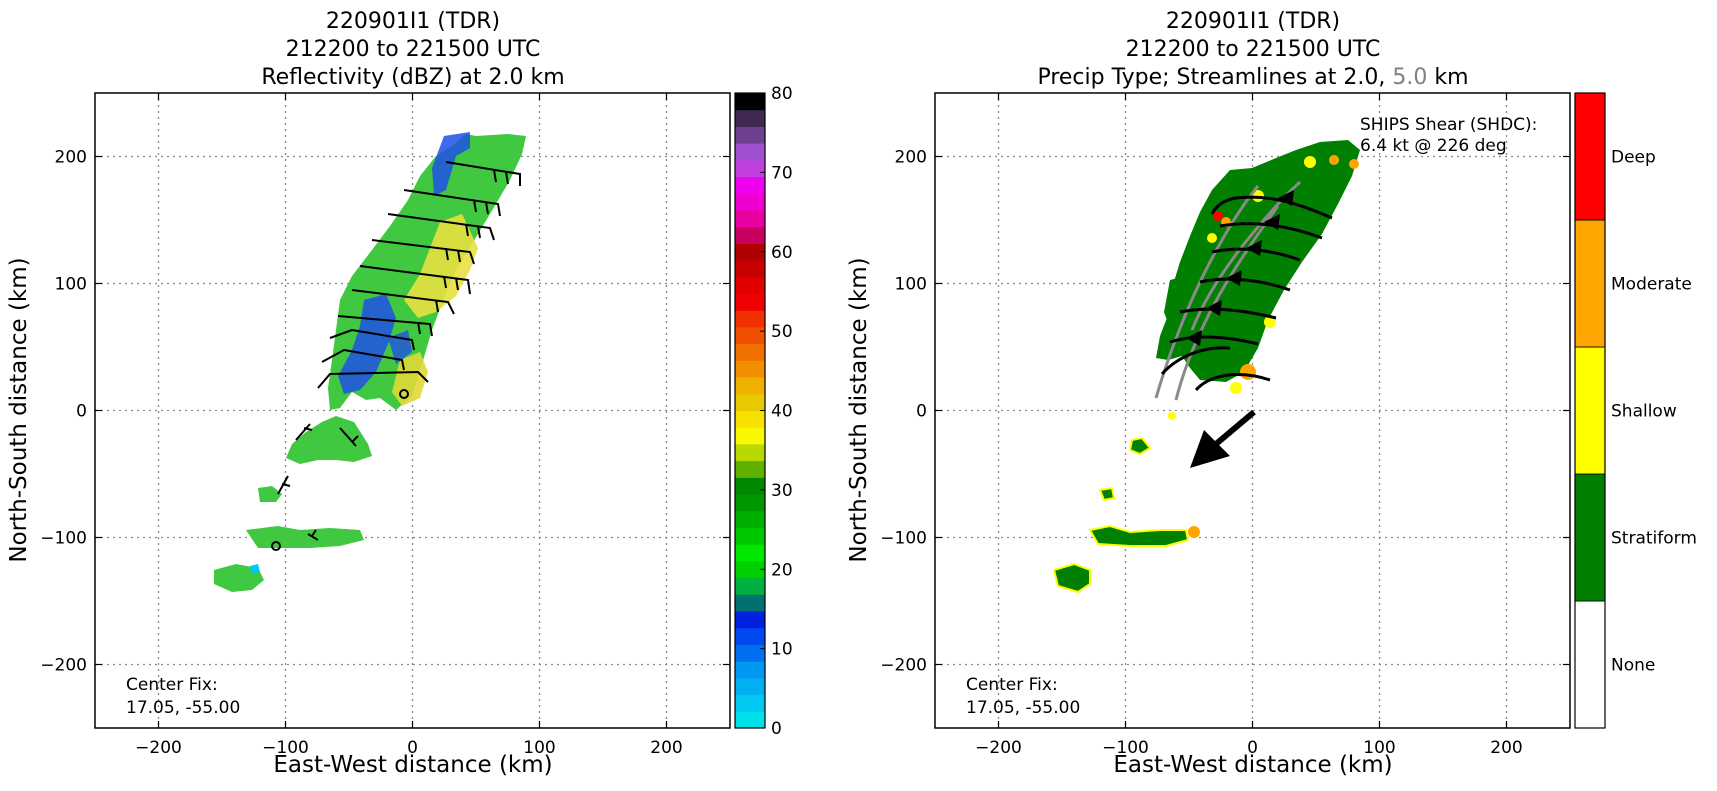 The width and height of the screenshot is (1717, 791). Describe the element at coordinates (441, 266) in the screenshot. I see `left-echo-yellow-band` at that location.